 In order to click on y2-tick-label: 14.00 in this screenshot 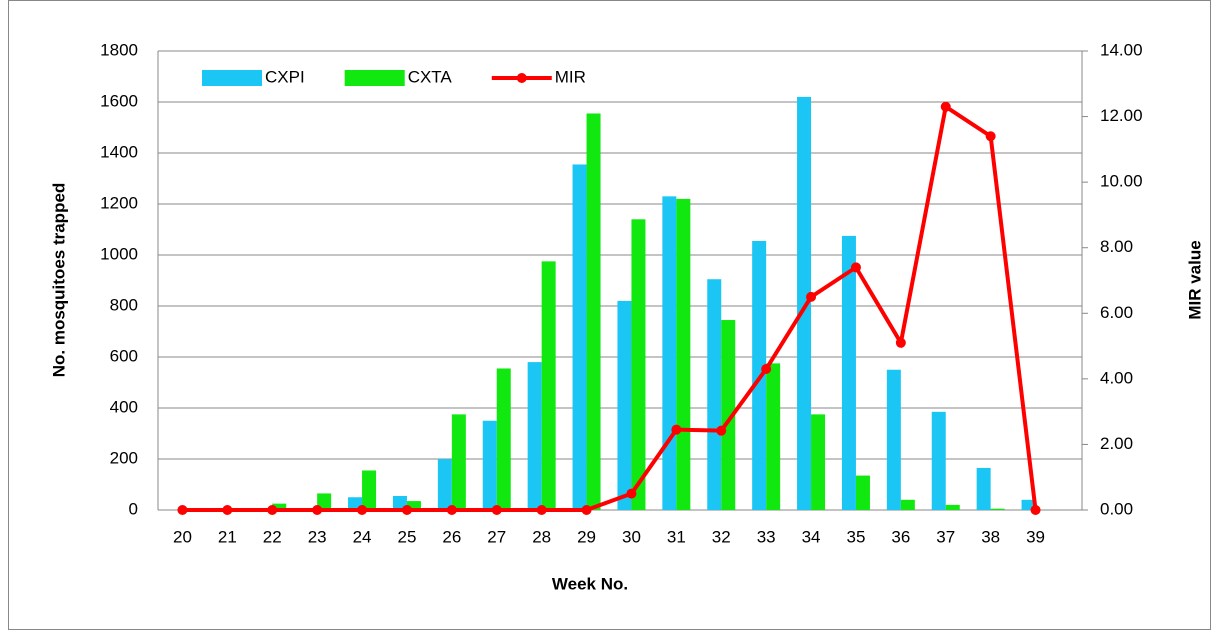, I will do `click(1121, 49)`.